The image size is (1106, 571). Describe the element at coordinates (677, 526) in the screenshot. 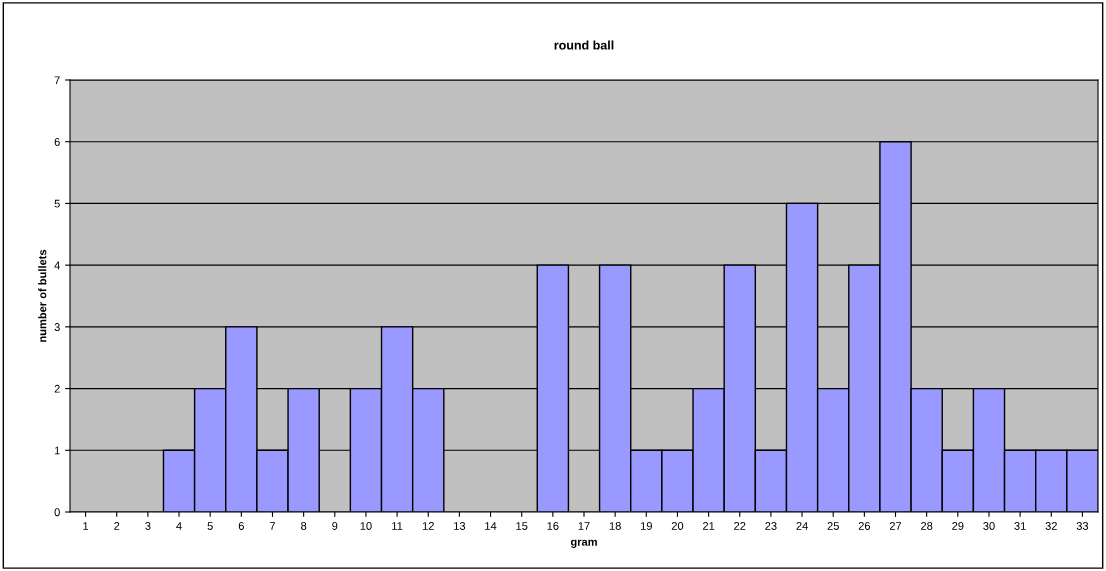

I see `x-tick-label: 20` at that location.